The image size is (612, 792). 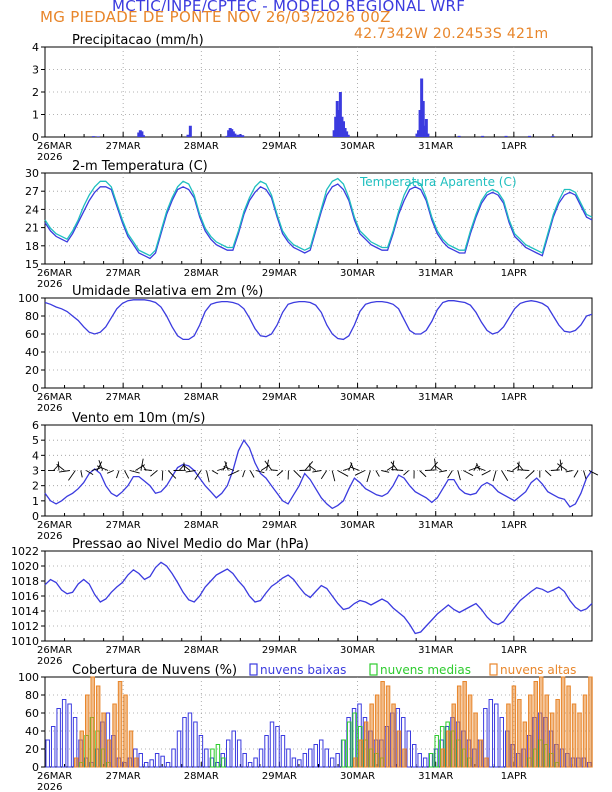 What do you see at coordinates (201, 525) in the screenshot?
I see `x-tick-label: 28MAR` at bounding box center [201, 525].